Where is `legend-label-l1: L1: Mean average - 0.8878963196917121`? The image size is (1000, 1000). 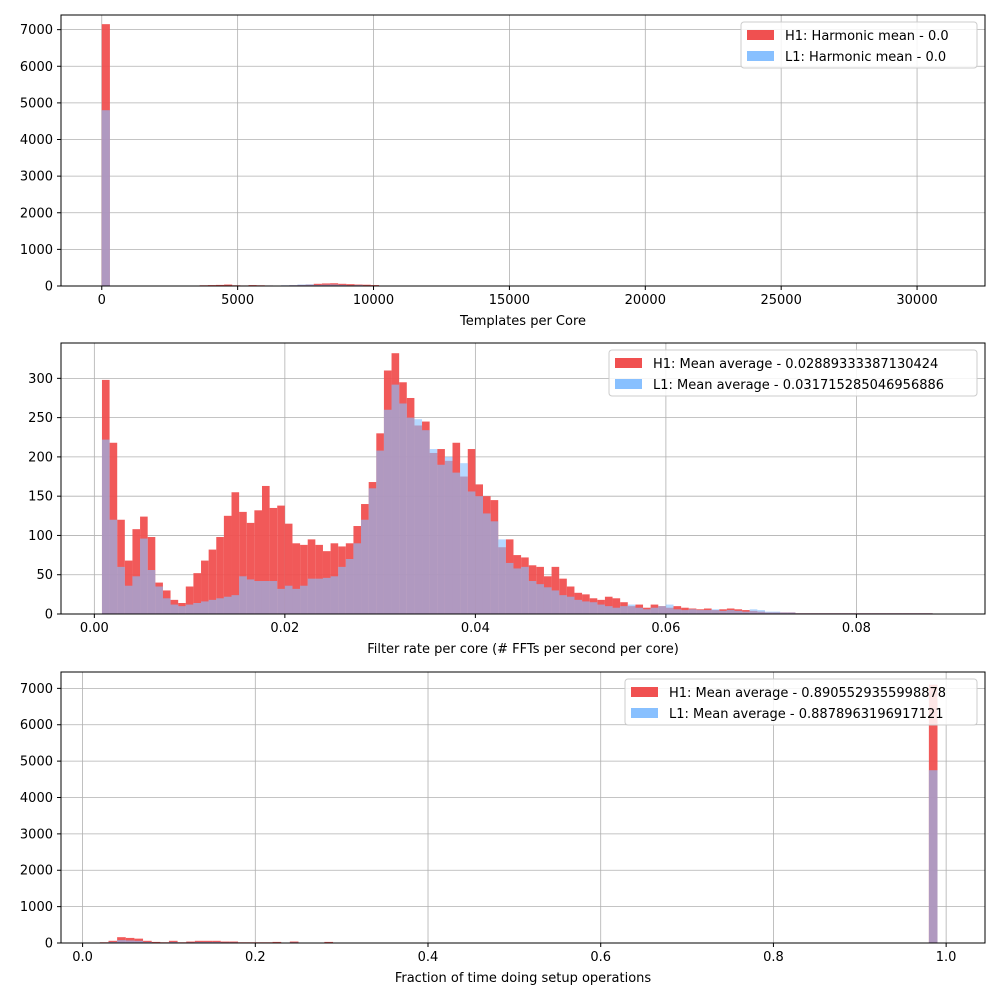
legend-label-l1: L1: Mean average - 0.8878963196917121 is located at coordinates (806, 714).